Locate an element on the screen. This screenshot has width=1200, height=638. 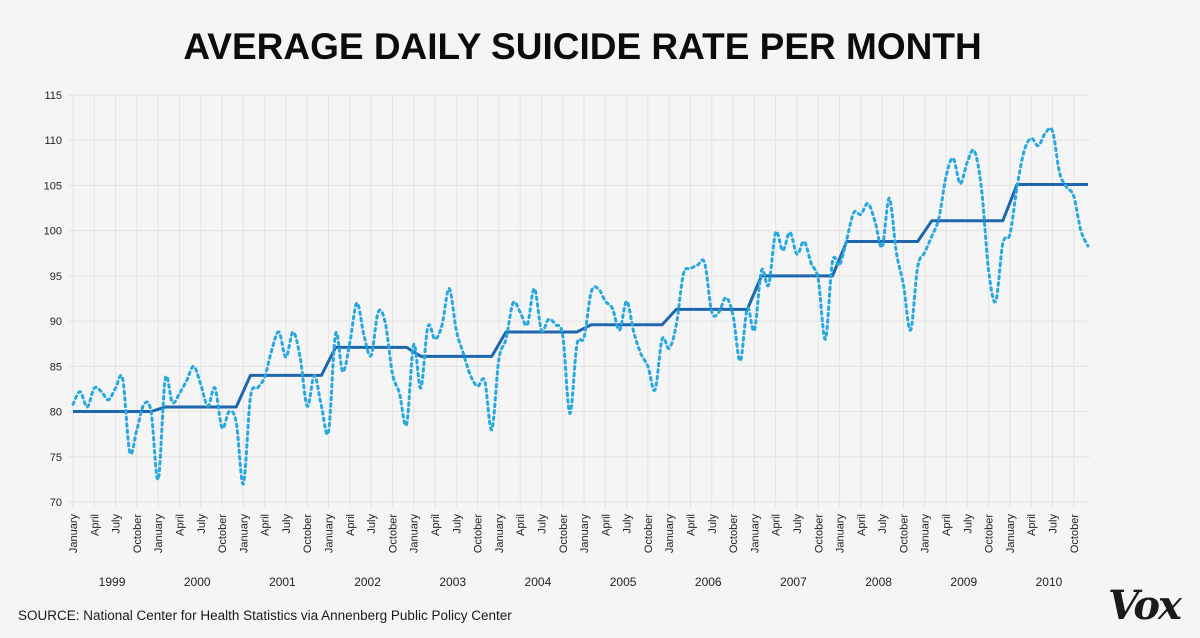
year-label: 2008 is located at coordinates (878, 582).